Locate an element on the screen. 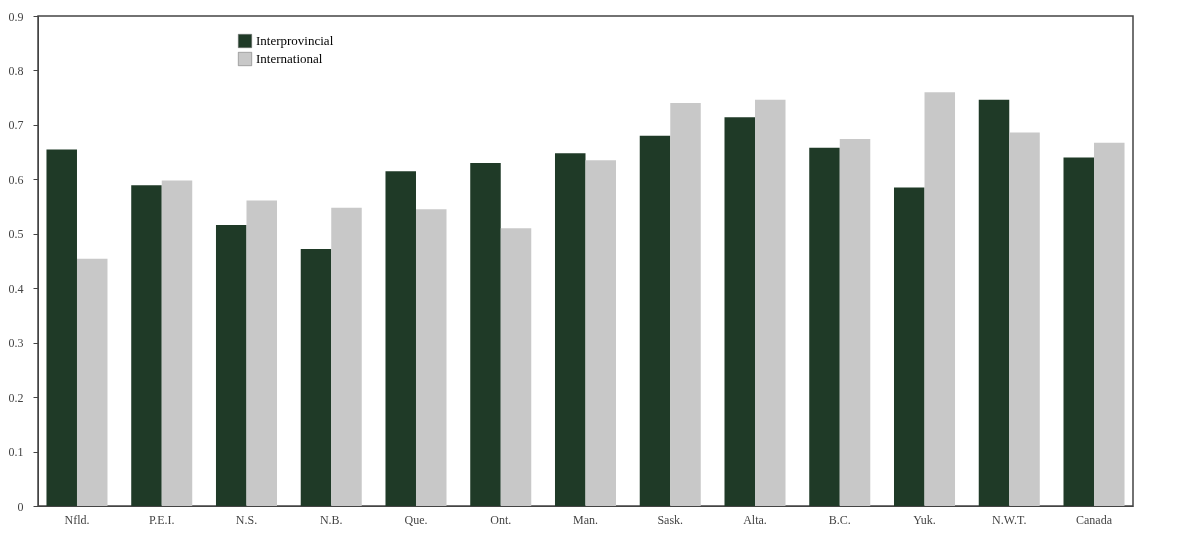  x-tick-label: Sask. is located at coordinates (670, 519).